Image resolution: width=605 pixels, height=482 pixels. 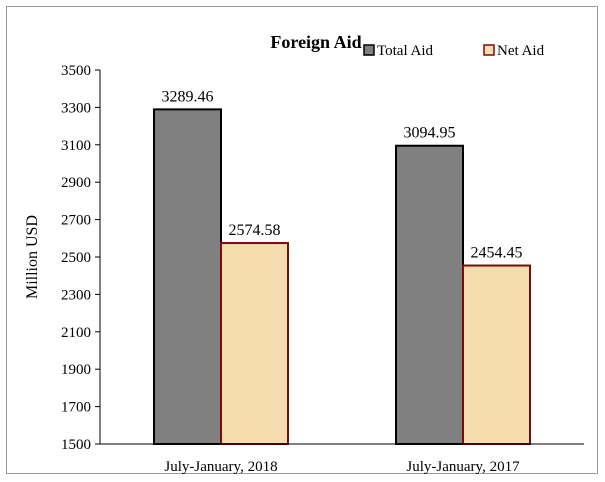 I want to click on value-label-total-aid-july-january-2018: 3289.46, so click(x=188, y=96).